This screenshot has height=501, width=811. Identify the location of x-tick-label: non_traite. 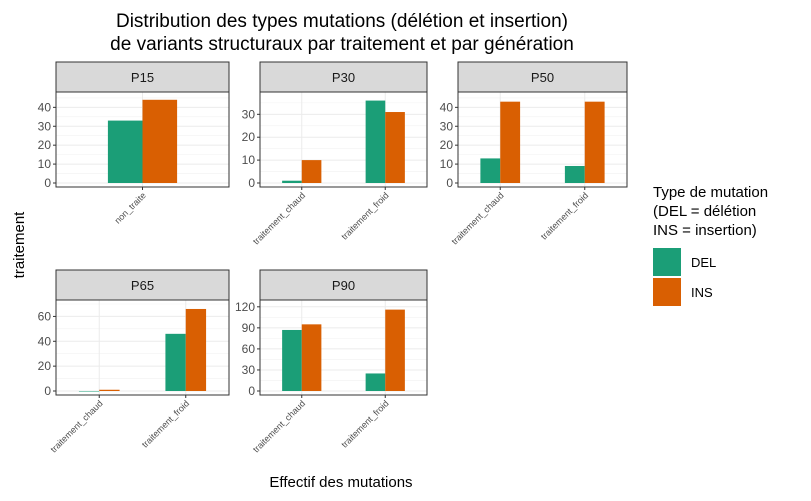
(130, 207).